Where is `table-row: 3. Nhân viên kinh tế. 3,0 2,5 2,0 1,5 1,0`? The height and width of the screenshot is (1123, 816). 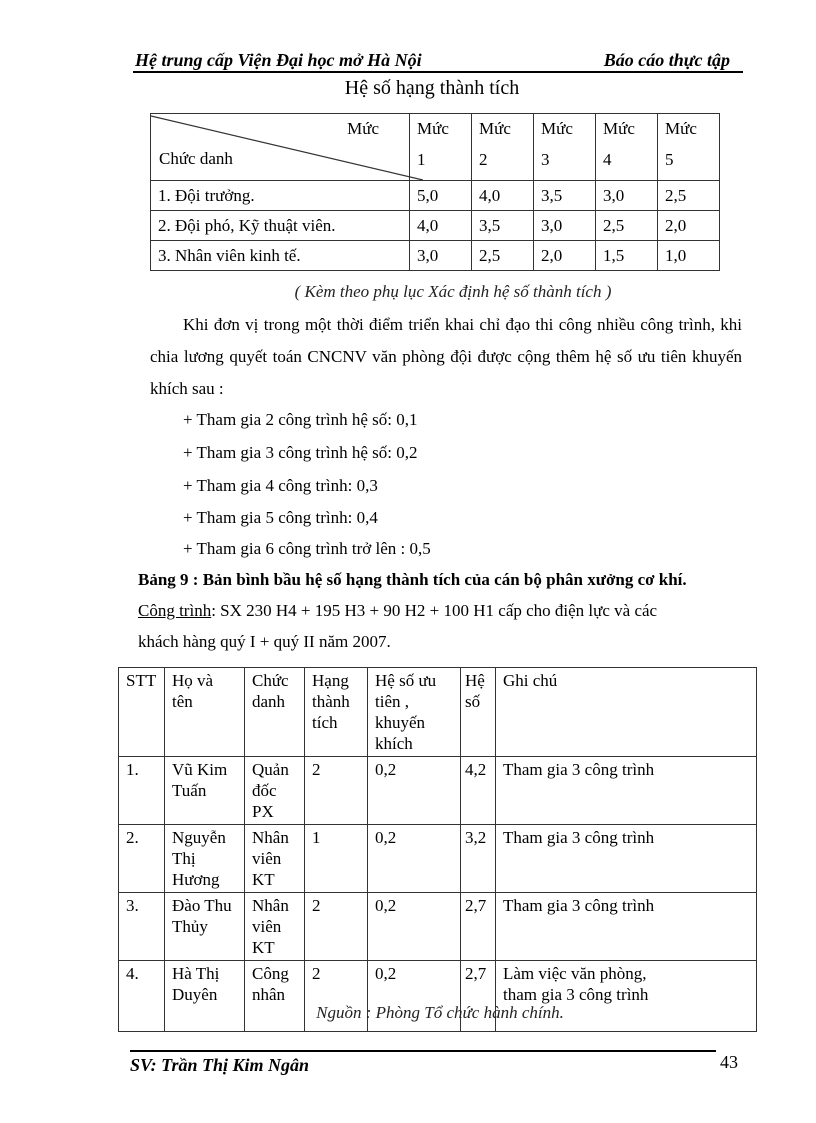 table-row: 3. Nhân viên kinh tế. 3,0 2,5 2,0 1,5 1,0 is located at coordinates (435, 255).